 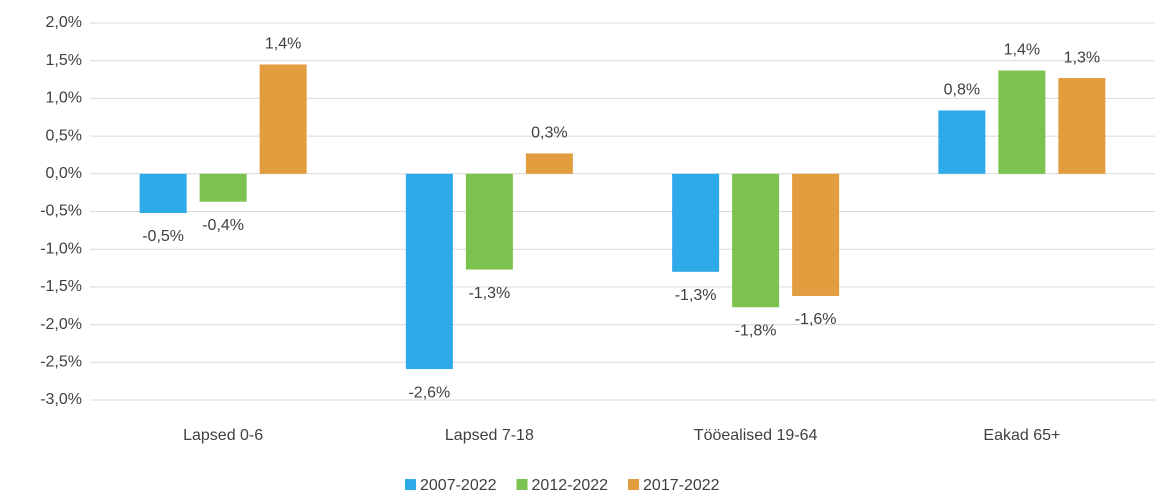 What do you see at coordinates (64, 173) in the screenshot?
I see `y-tick-label: 0,0%` at bounding box center [64, 173].